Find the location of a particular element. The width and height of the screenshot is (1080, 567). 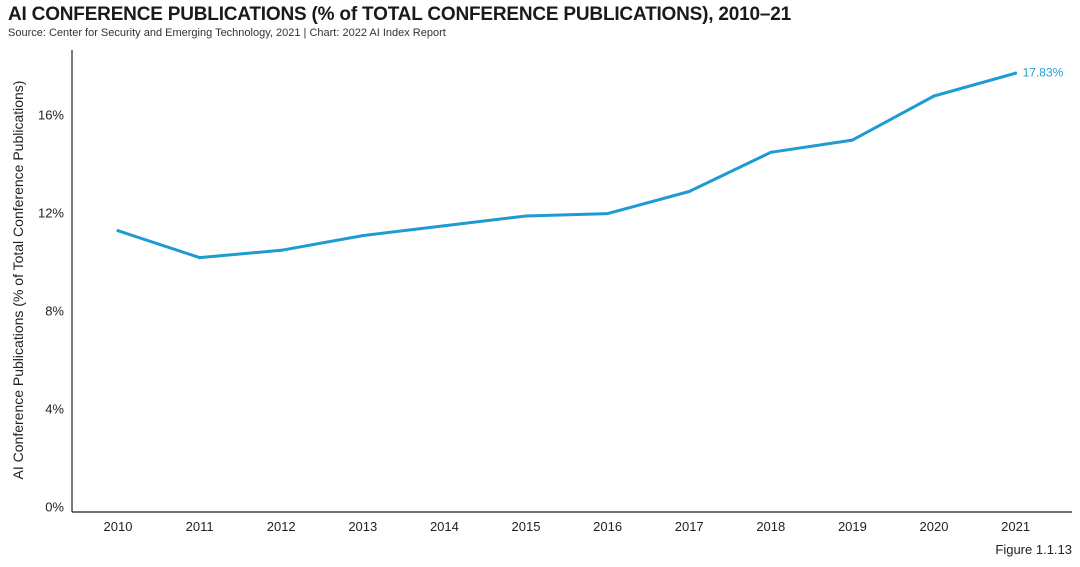

end-value-label: 17.83% is located at coordinates (1043, 72).